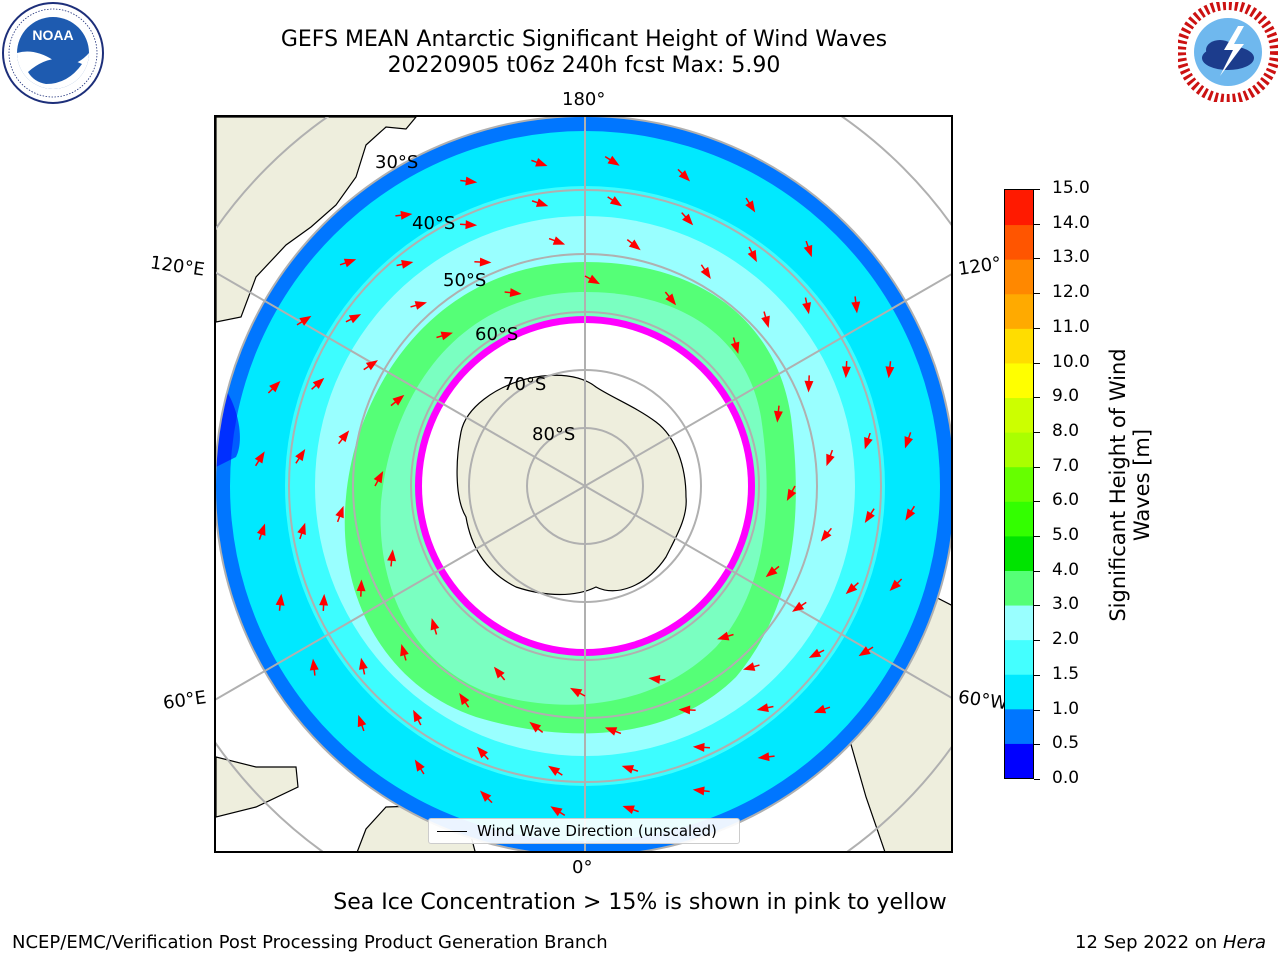 Image resolution: width=1280 pixels, height=960 pixels. I want to click on colorbar-tick-label: 1.0, so click(1066, 708).